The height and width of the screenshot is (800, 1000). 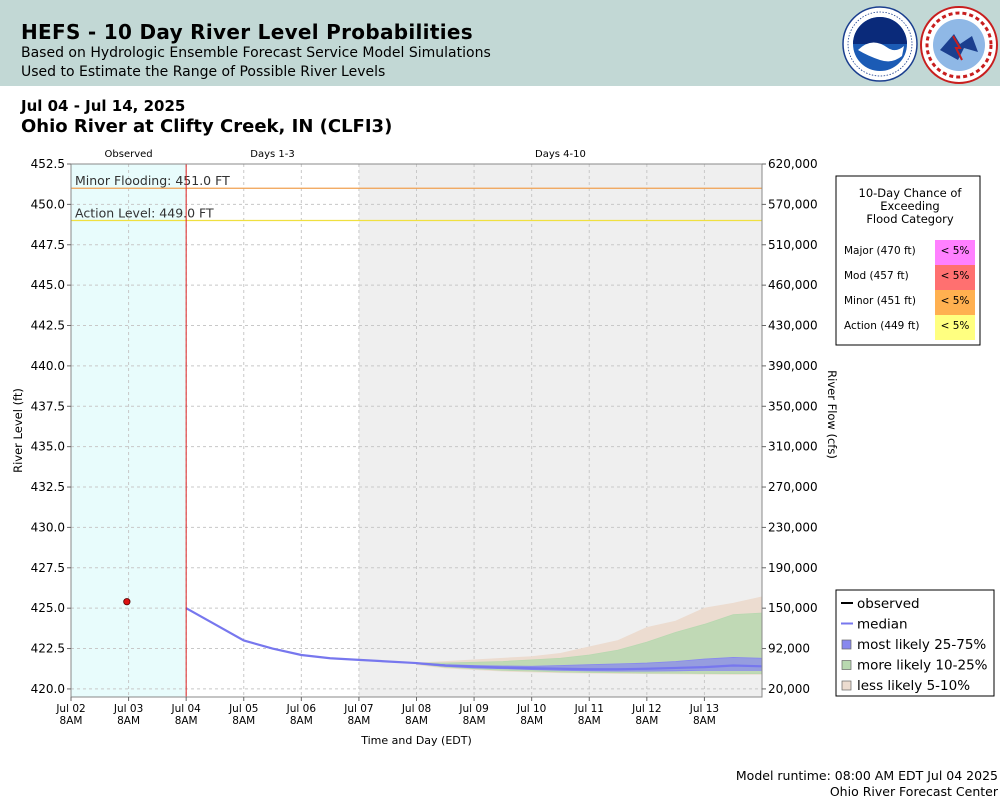 What do you see at coordinates (793, 447) in the screenshot?
I see `y2-tick-label: 310,000` at bounding box center [793, 447].